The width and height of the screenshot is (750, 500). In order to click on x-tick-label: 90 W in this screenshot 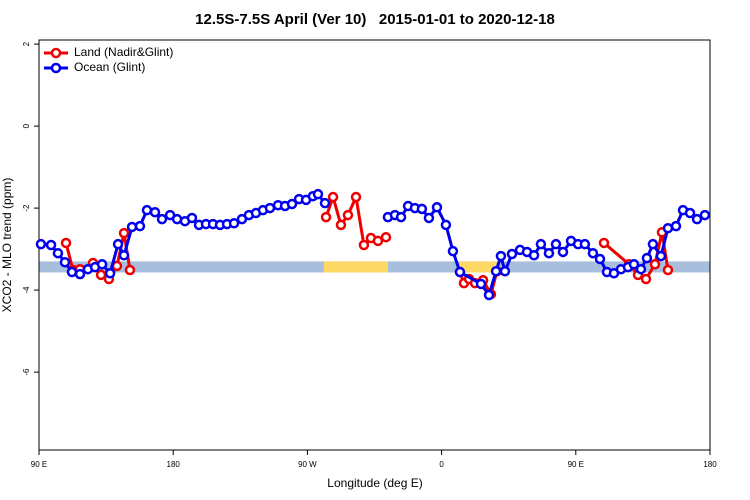, I will do `click(307, 464)`.